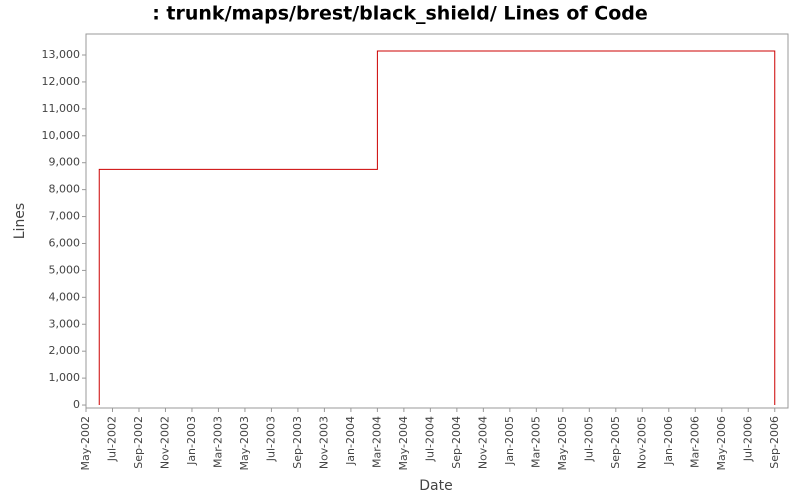 This screenshot has width=800, height=500. Describe the element at coordinates (270, 439) in the screenshot. I see `x-tick-label: Jul-2003` at that location.